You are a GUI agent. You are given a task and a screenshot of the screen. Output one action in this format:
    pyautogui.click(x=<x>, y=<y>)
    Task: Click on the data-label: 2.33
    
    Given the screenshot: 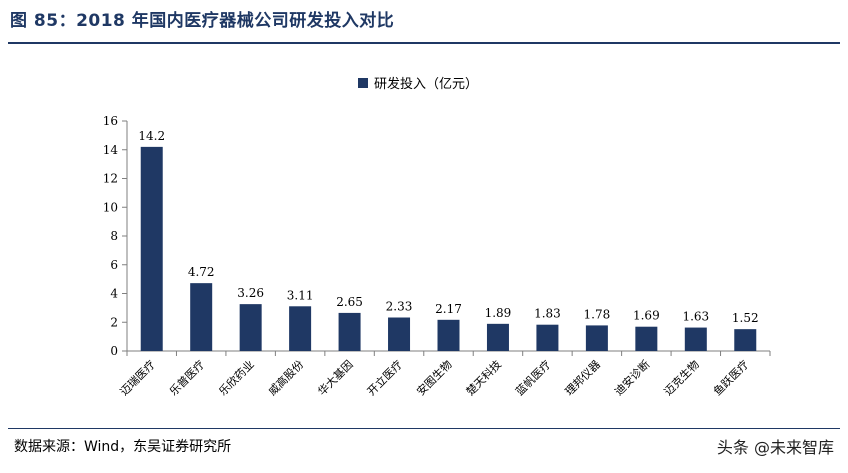 What is the action you would take?
    pyautogui.click(x=399, y=307)
    